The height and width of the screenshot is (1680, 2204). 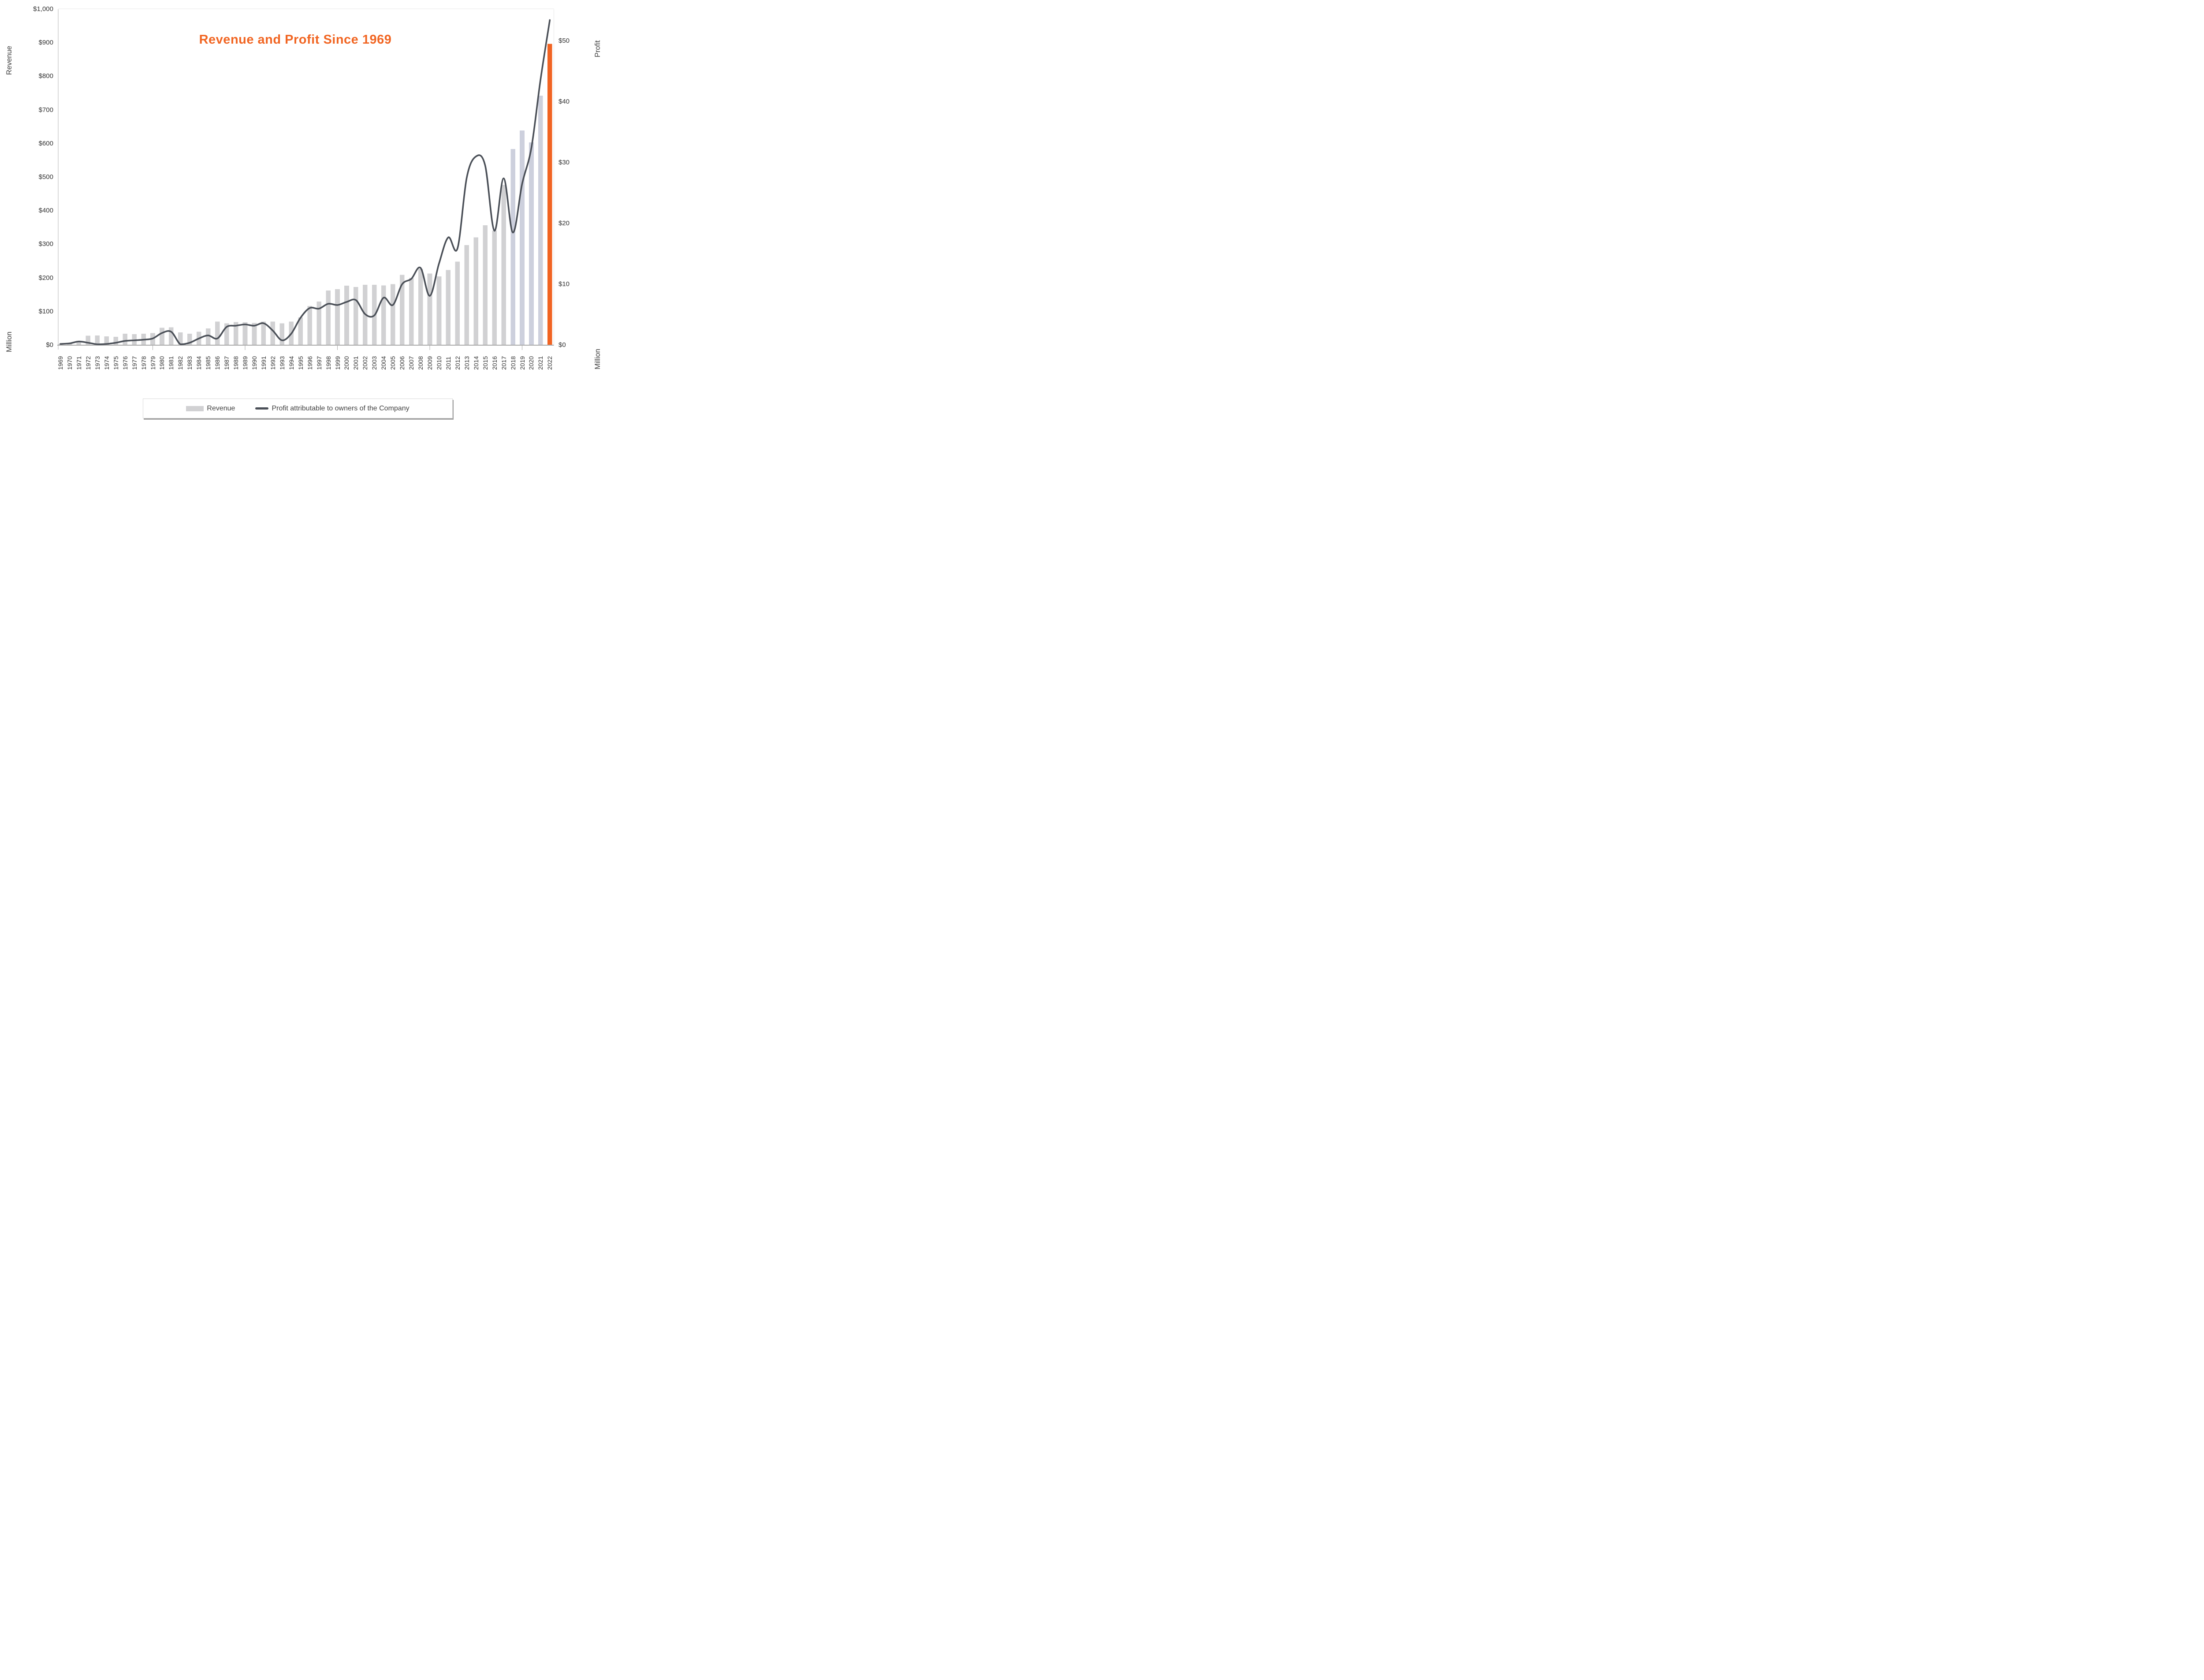 What do you see at coordinates (125, 339) in the screenshot?
I see `revenue-bar-1976` at bounding box center [125, 339].